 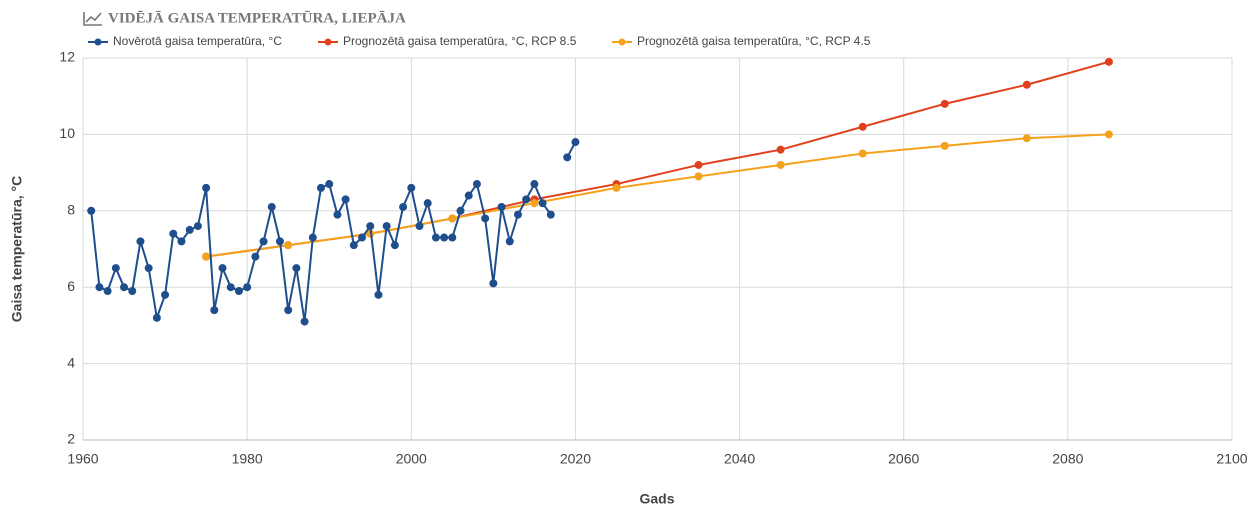 I want to click on x-axis-title: Gads, so click(x=656, y=498).